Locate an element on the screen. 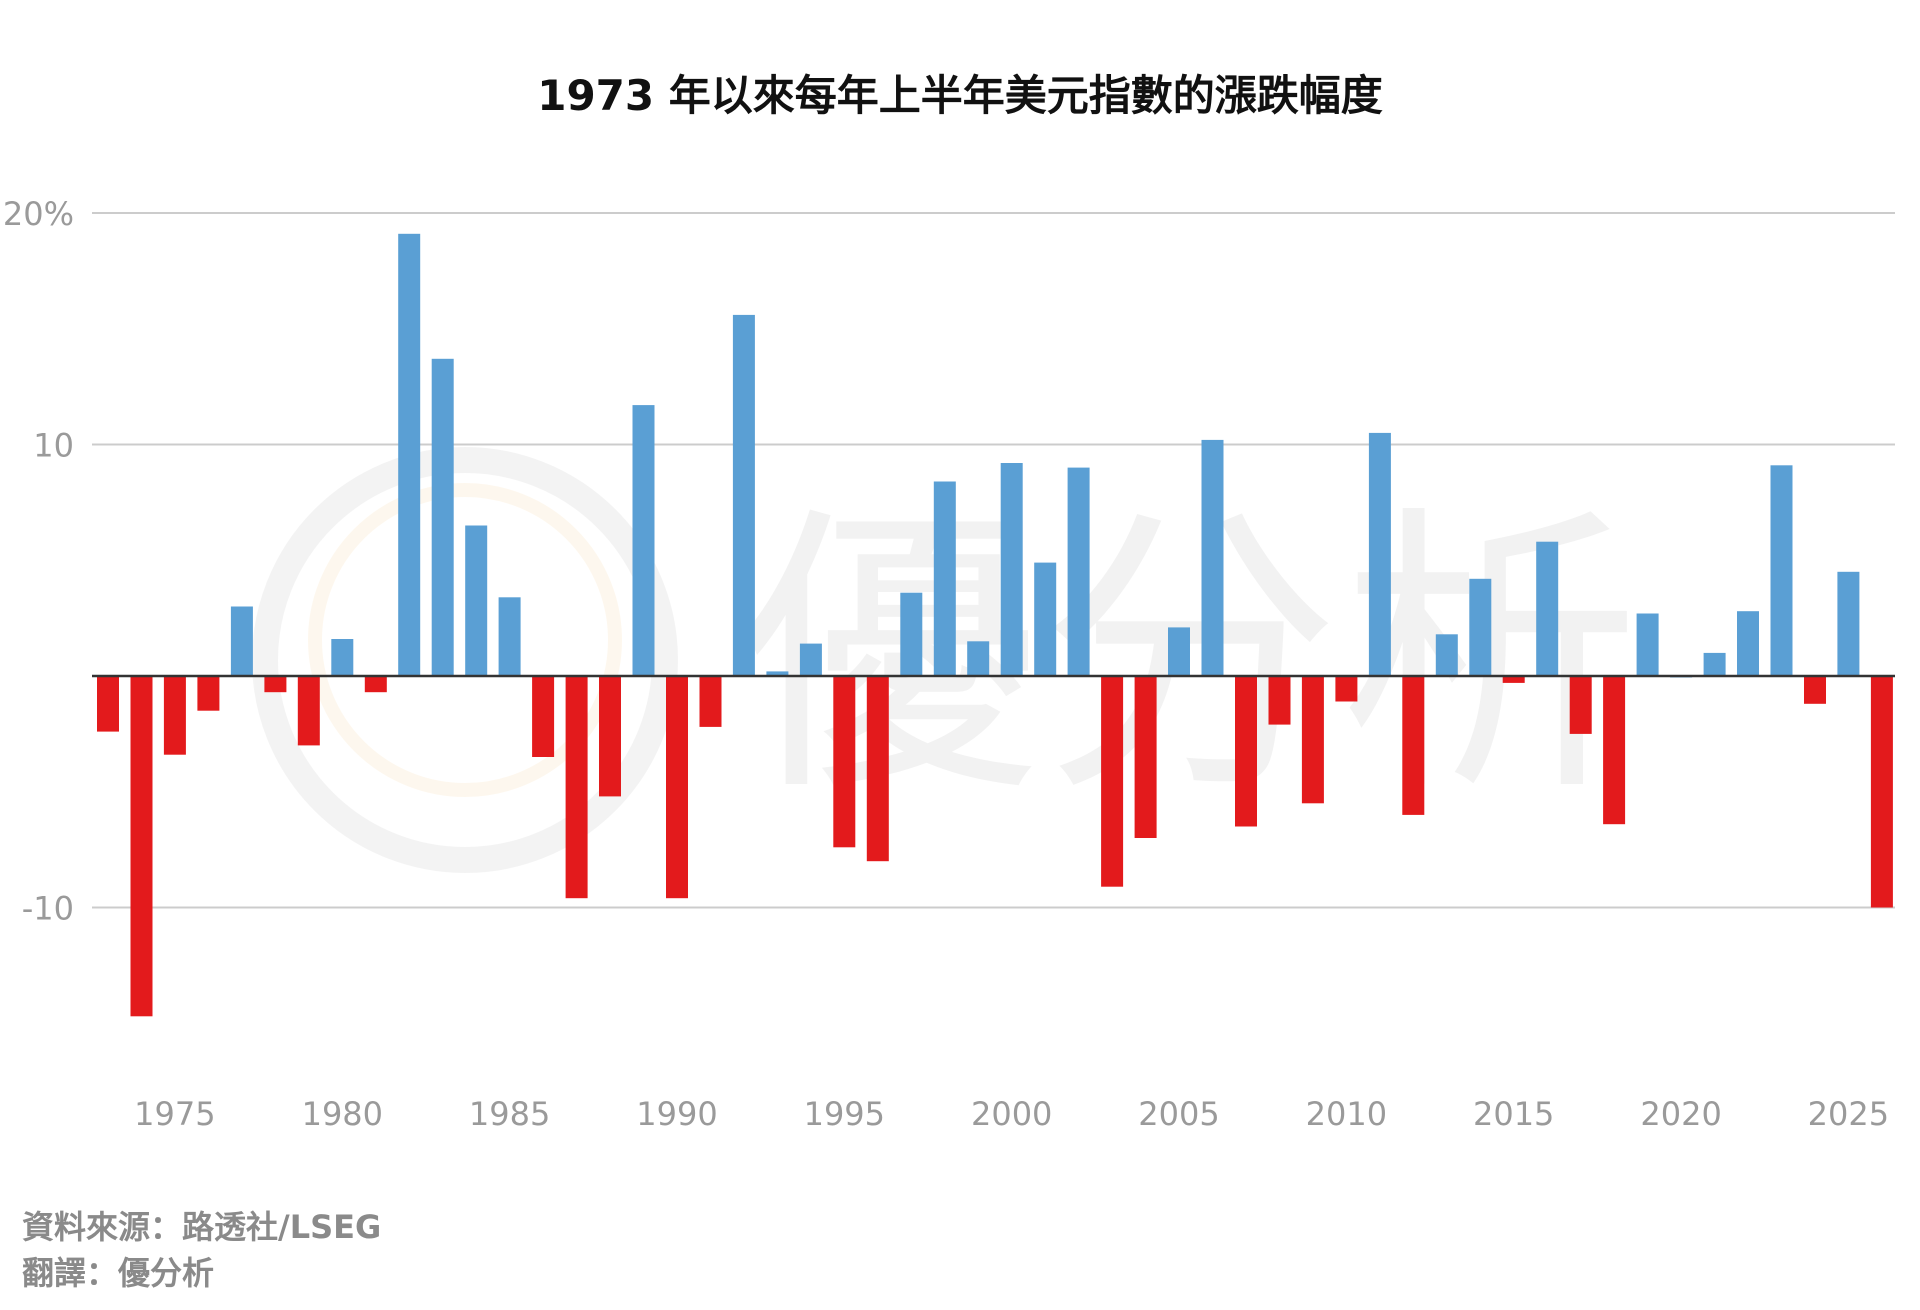  bar-1977 is located at coordinates (241, 641).